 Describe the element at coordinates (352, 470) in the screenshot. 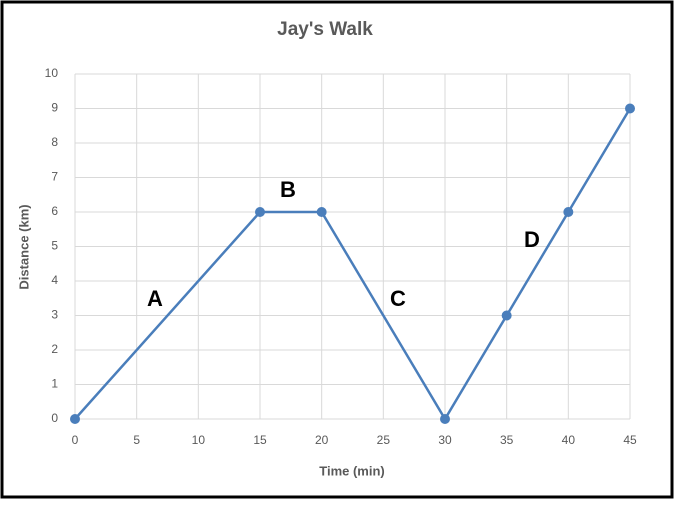

I see `x-axis-label: Time (min)` at that location.